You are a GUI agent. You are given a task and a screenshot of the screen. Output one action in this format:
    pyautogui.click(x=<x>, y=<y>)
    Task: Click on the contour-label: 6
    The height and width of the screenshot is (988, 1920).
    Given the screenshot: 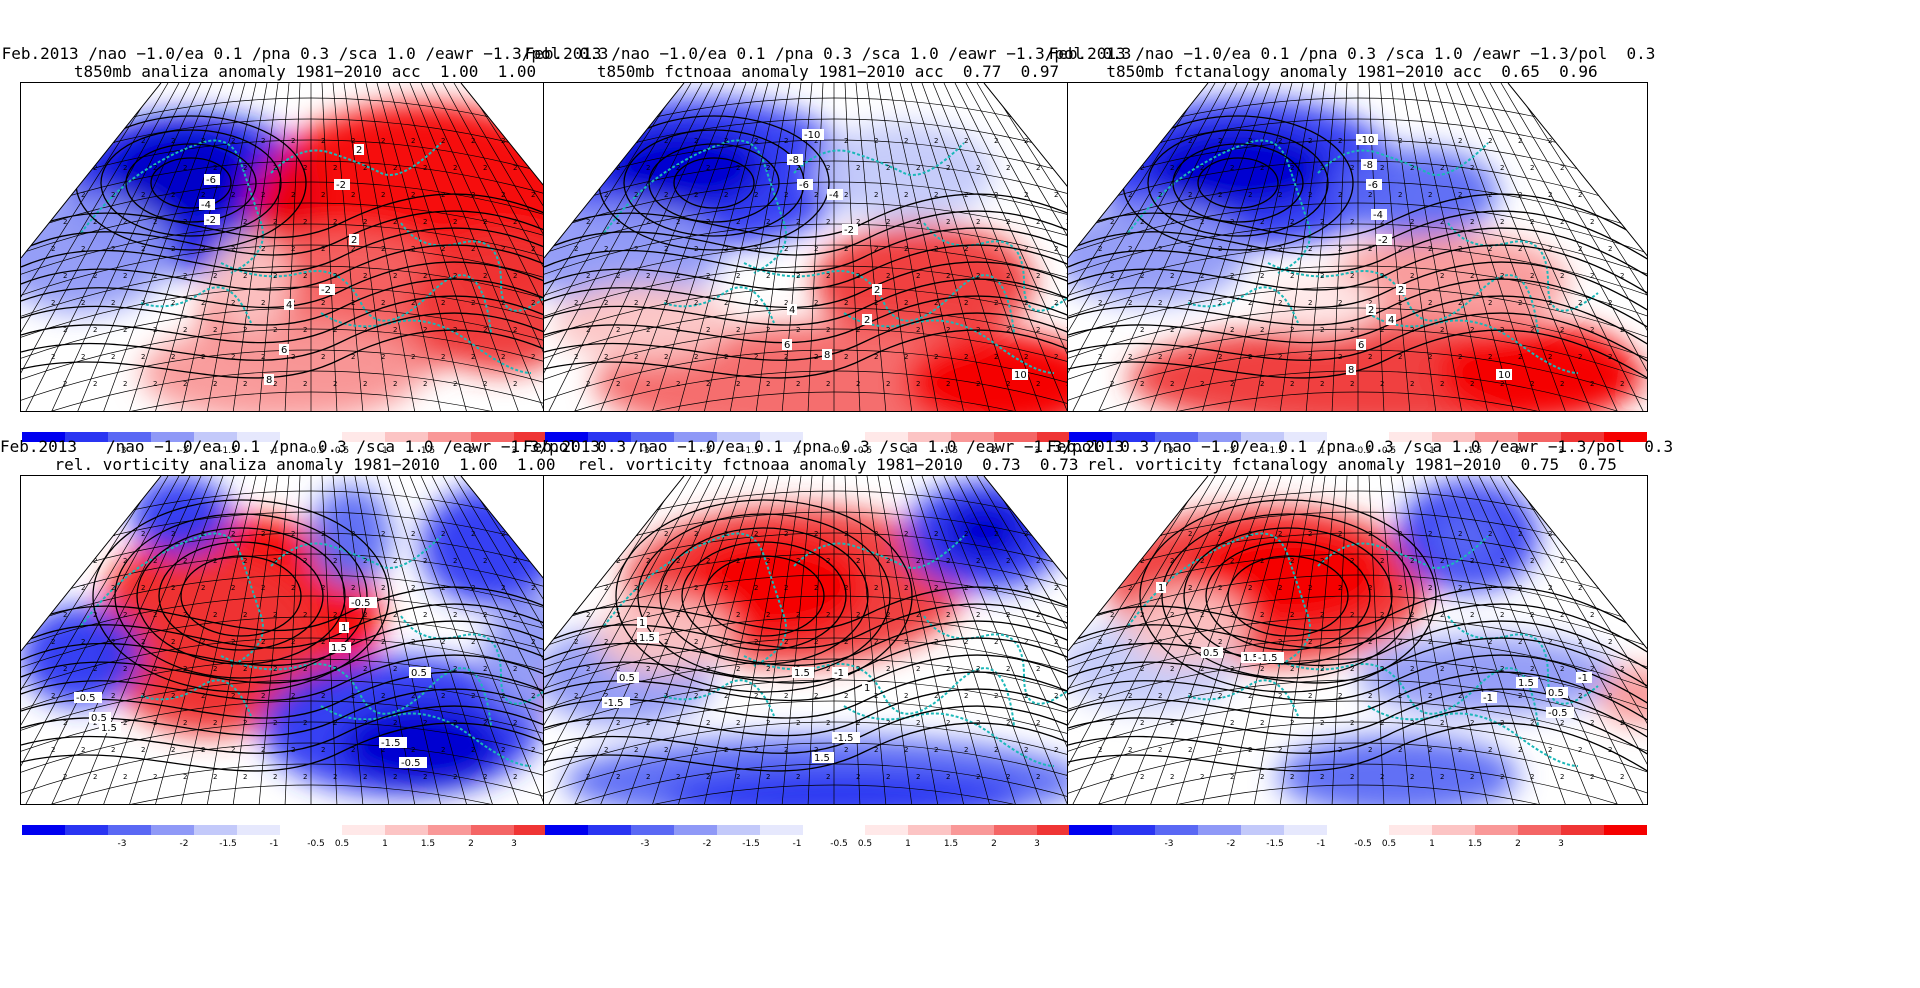 What is the action you would take?
    pyautogui.click(x=787, y=345)
    